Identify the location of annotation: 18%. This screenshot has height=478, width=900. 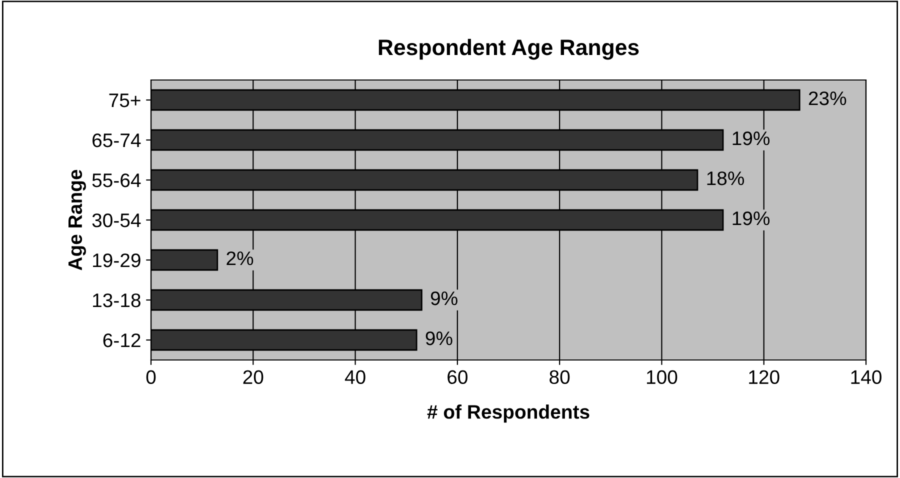
(725, 178).